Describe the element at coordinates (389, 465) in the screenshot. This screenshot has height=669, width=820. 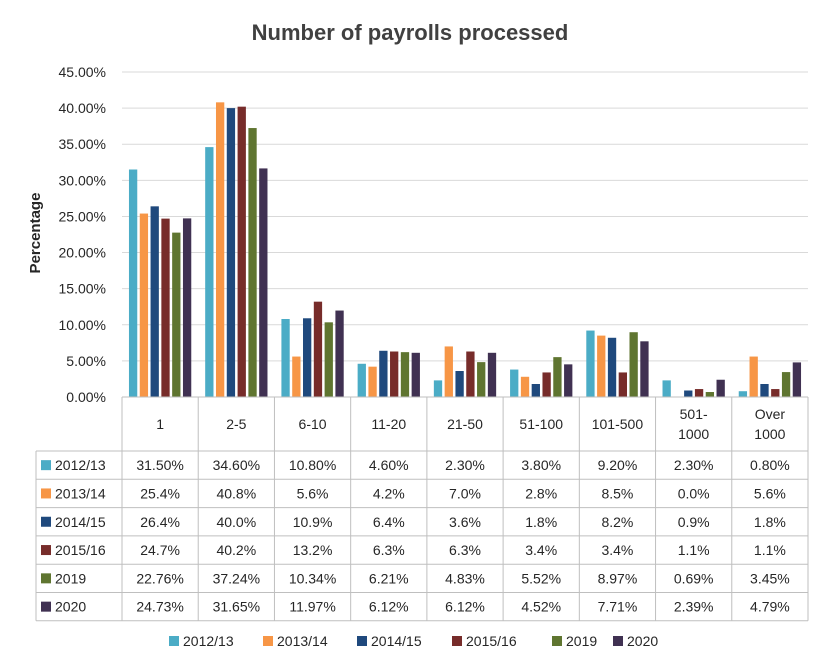
I see `table-cell: 4.60%` at that location.